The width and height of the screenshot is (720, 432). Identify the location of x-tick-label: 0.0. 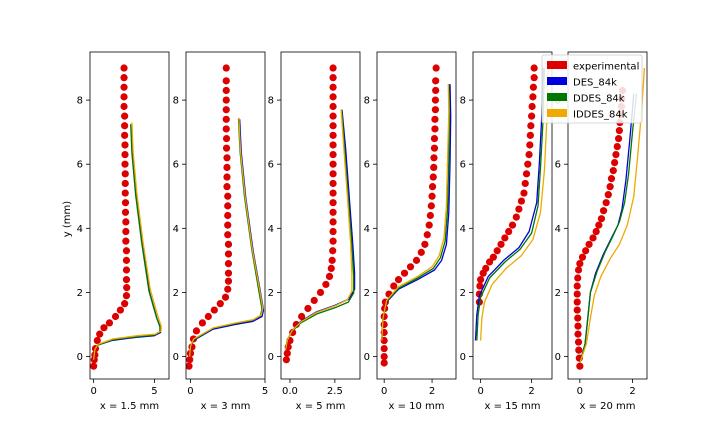
(290, 391).